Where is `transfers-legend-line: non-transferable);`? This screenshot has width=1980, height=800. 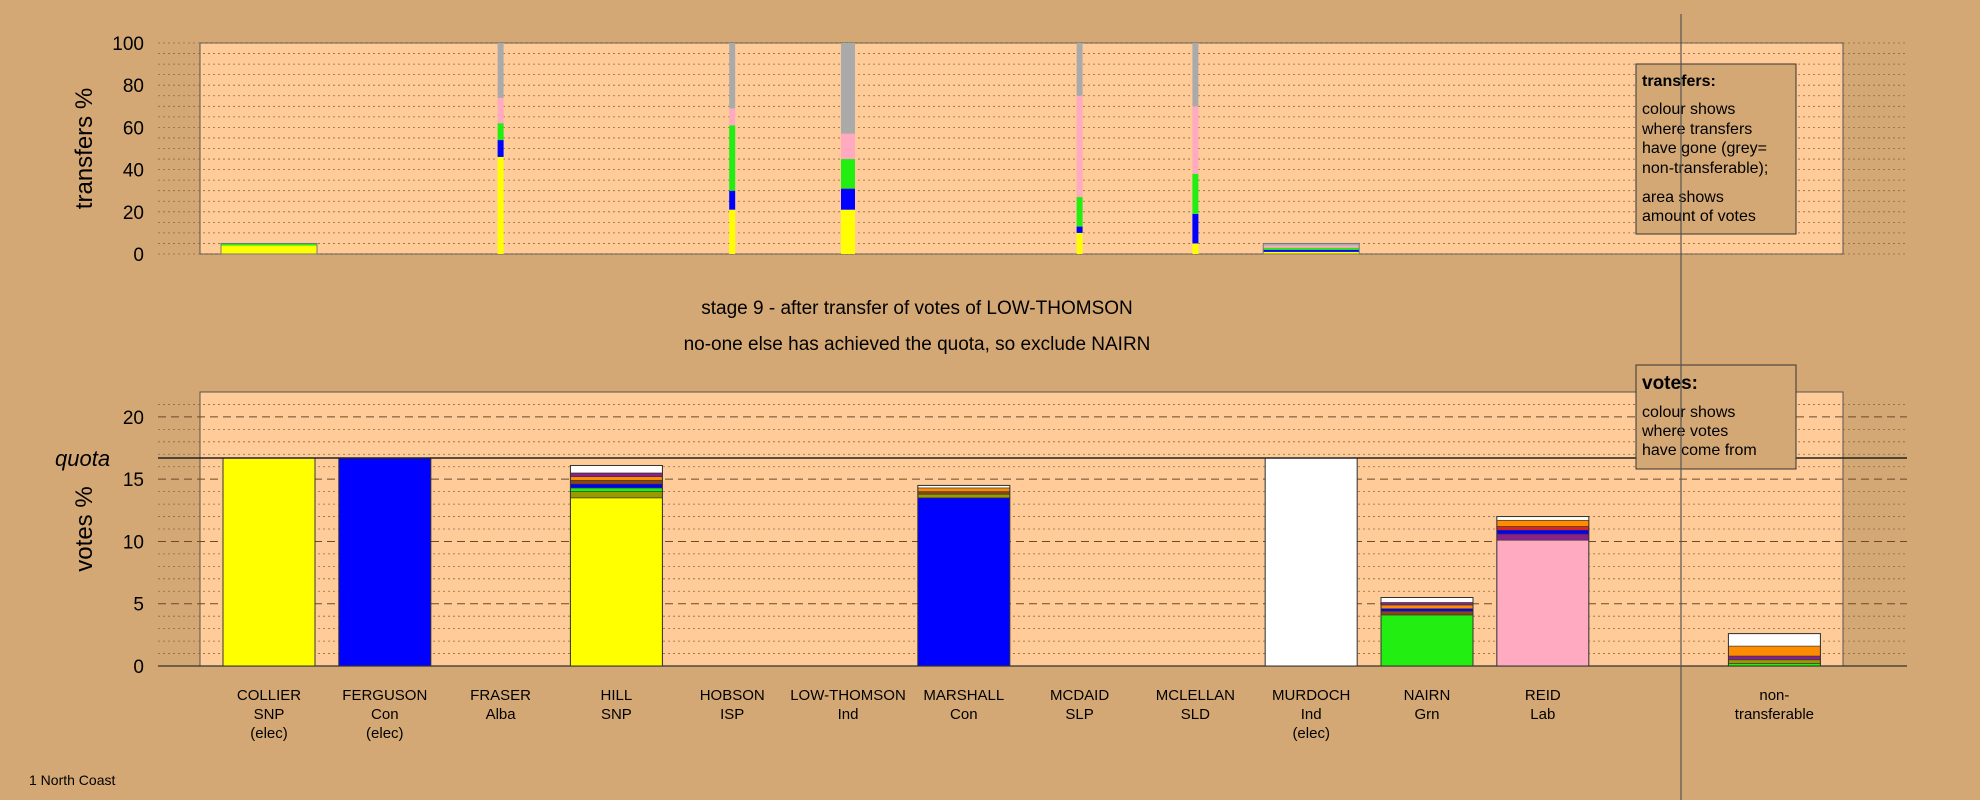
transfers-legend-line: non-transferable); is located at coordinates (1705, 168).